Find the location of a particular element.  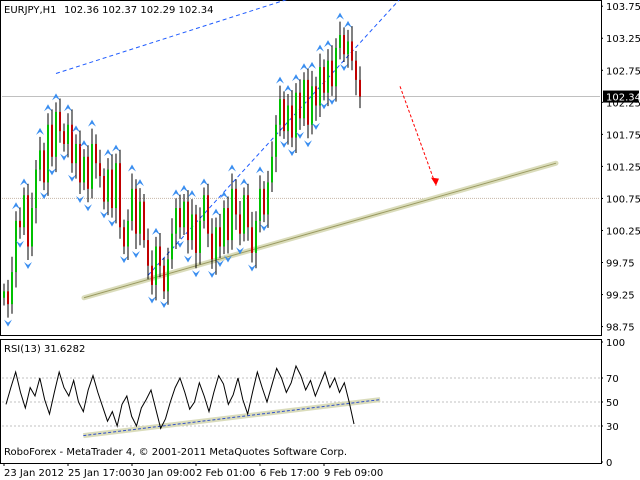

rsi-tick-label: 70 is located at coordinates (612, 379).